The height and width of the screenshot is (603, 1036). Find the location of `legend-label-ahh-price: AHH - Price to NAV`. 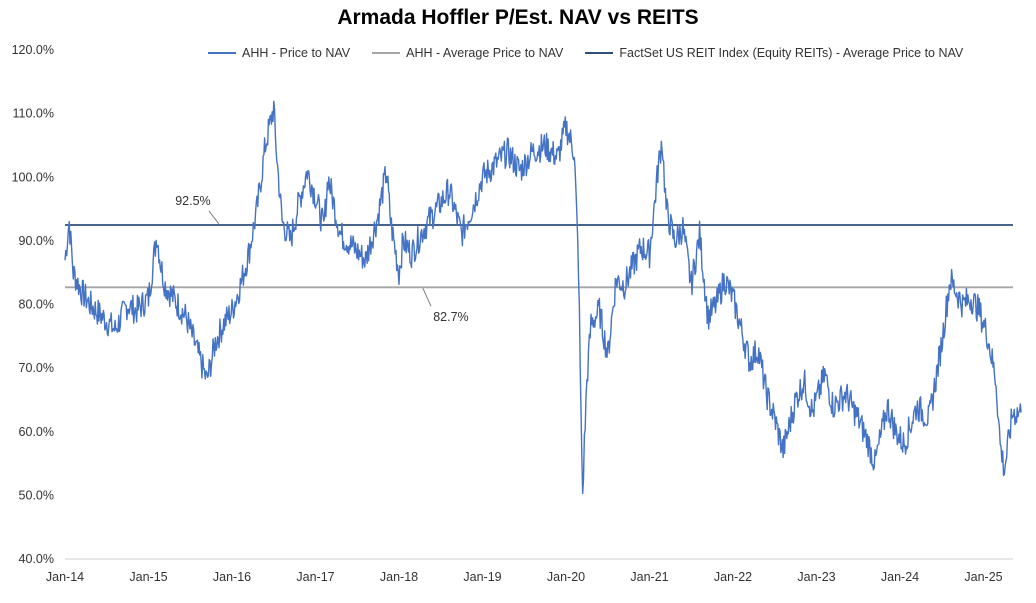

legend-label-ahh-price: AHH - Price to NAV is located at coordinates (296, 53).